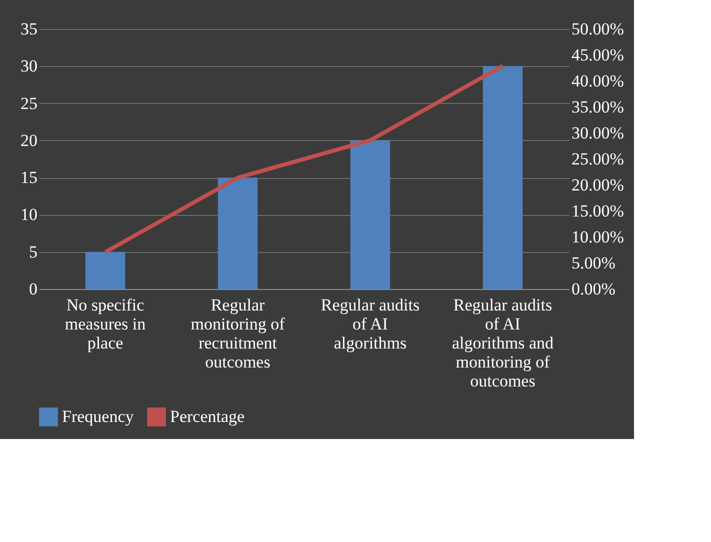 This screenshot has width=711, height=542. What do you see at coordinates (29, 29) in the screenshot?
I see `y-tick-label: 35` at bounding box center [29, 29].